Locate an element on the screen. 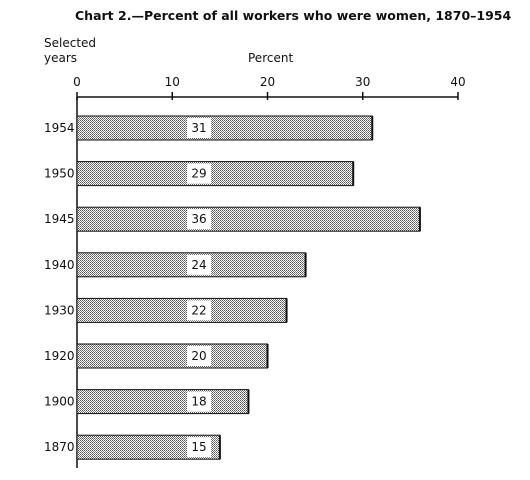 The height and width of the screenshot is (480, 530). x-tick-label: 10 is located at coordinates (172, 82).